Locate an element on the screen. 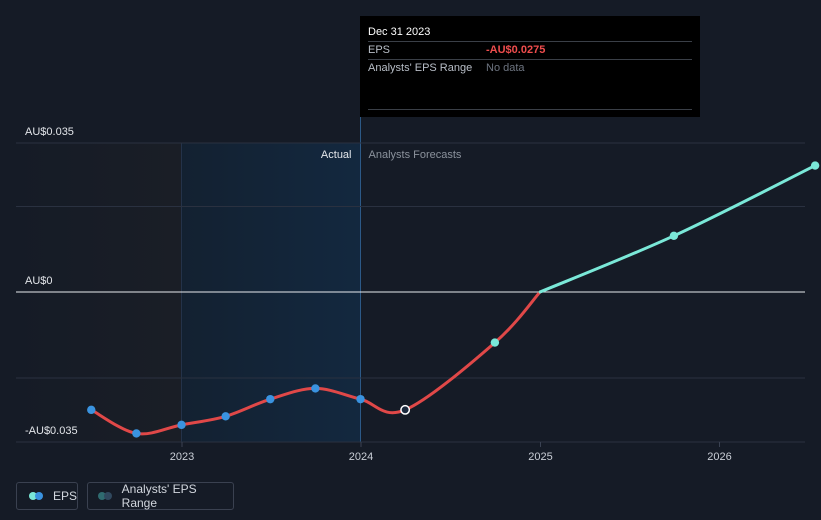 The image size is (821, 520). y-tick-label-2: -AU$0.035 is located at coordinates (51, 431).